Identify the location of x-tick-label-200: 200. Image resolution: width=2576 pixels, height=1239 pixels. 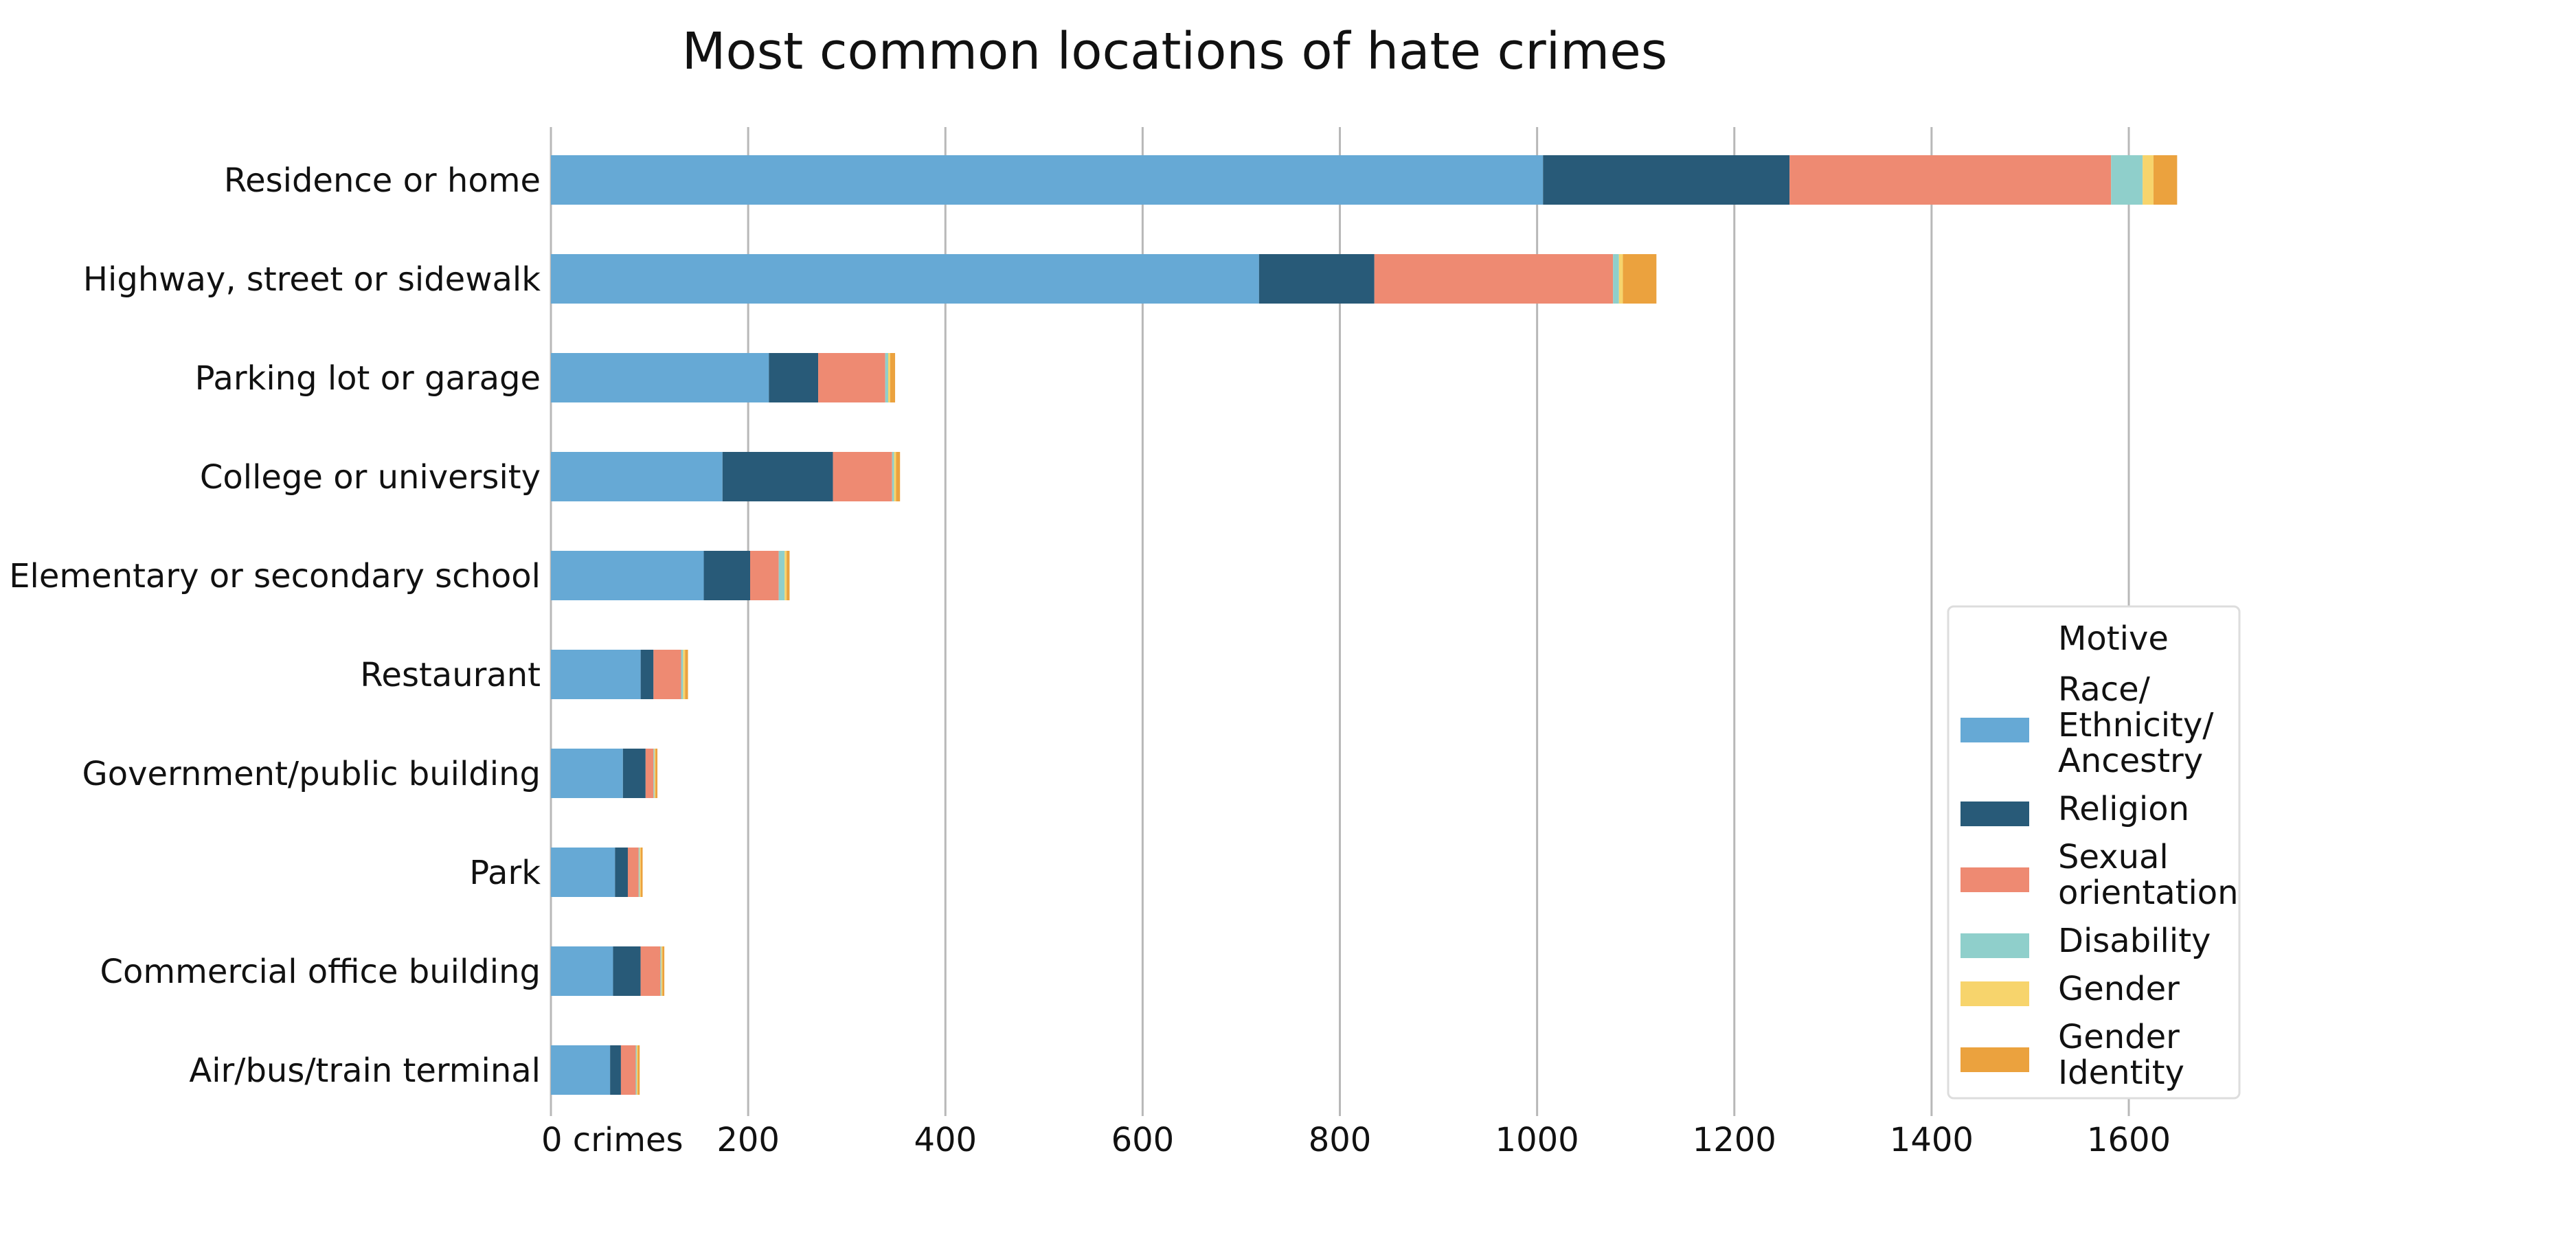
(748, 1140).